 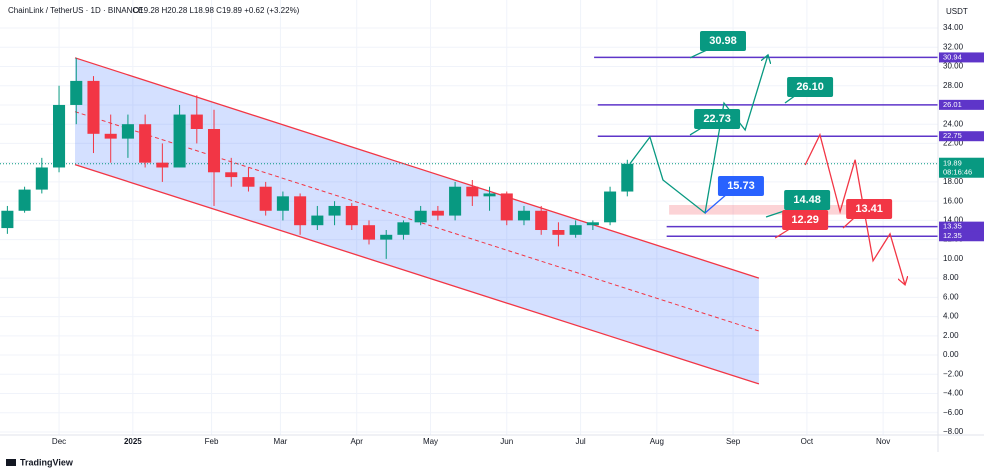 What do you see at coordinates (952, 135) in the screenshot?
I see `level-tag-label: 22.75` at bounding box center [952, 135].